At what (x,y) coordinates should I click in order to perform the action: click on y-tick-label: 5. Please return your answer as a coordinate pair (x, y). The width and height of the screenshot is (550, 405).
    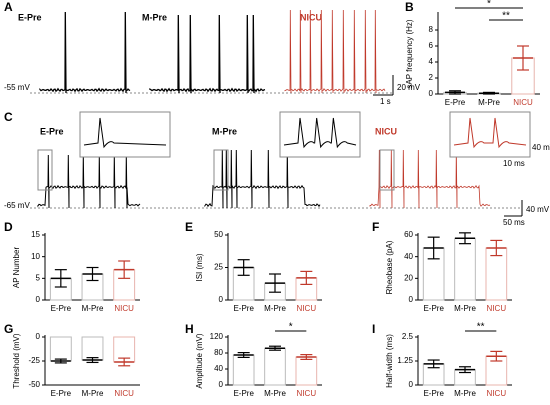
    Looking at the image, I should click on (38, 277).